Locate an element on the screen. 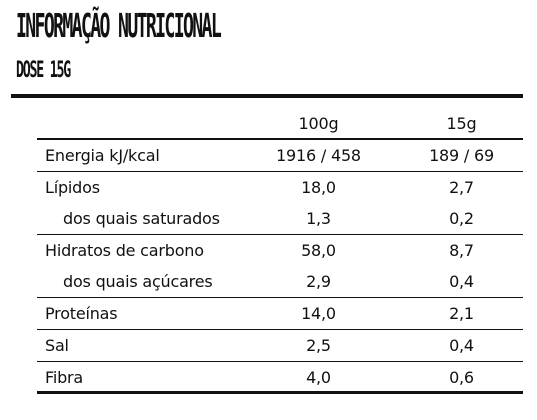 The height and width of the screenshot is (420, 537). value-per-100g: 58,0 is located at coordinates (318, 250).